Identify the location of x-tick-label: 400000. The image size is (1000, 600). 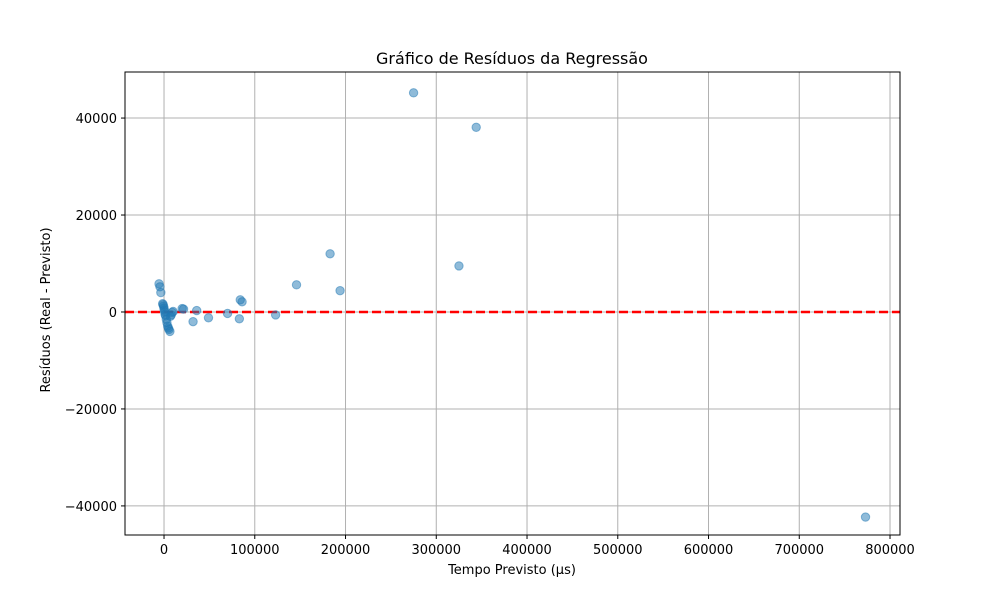
(527, 550).